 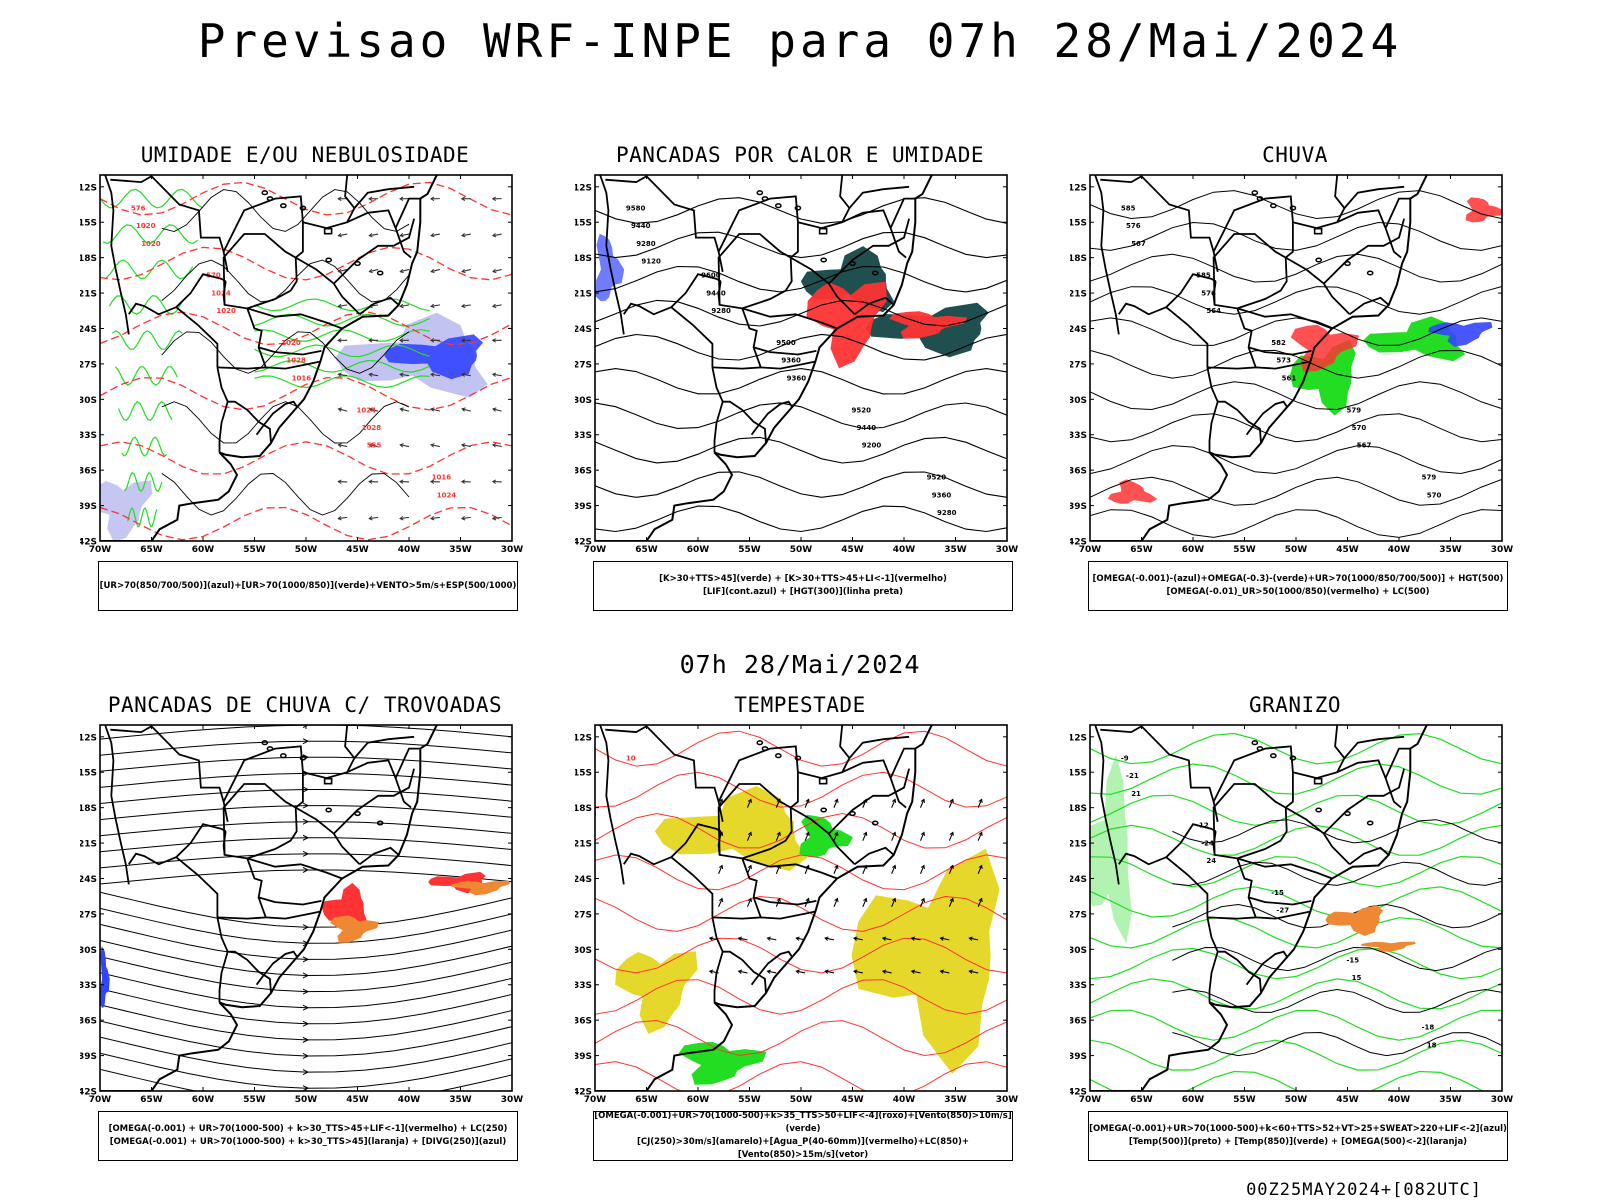 What do you see at coordinates (409, 550) in the screenshot?
I see `lon-tick-label: 40W` at bounding box center [409, 550].